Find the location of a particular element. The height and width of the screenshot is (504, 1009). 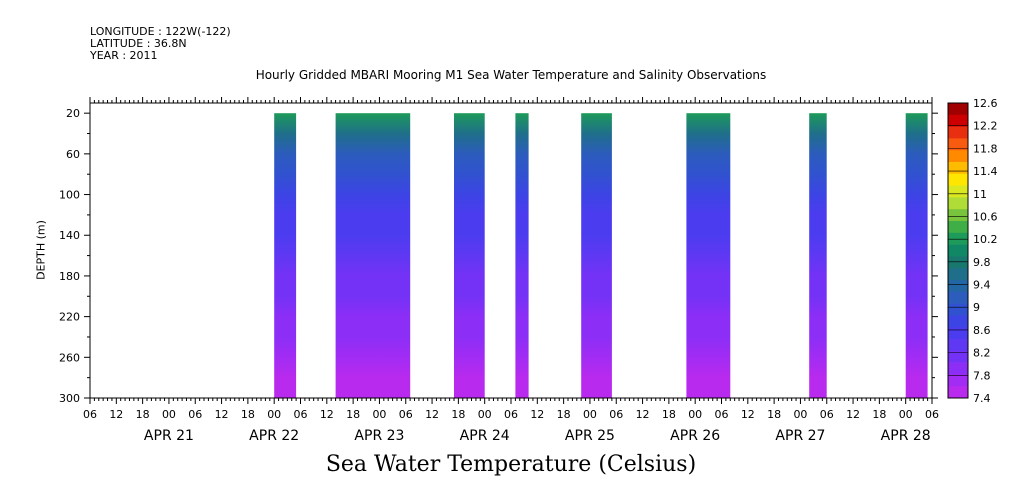

colorbar-level-label: 11.4 is located at coordinates (985, 171).